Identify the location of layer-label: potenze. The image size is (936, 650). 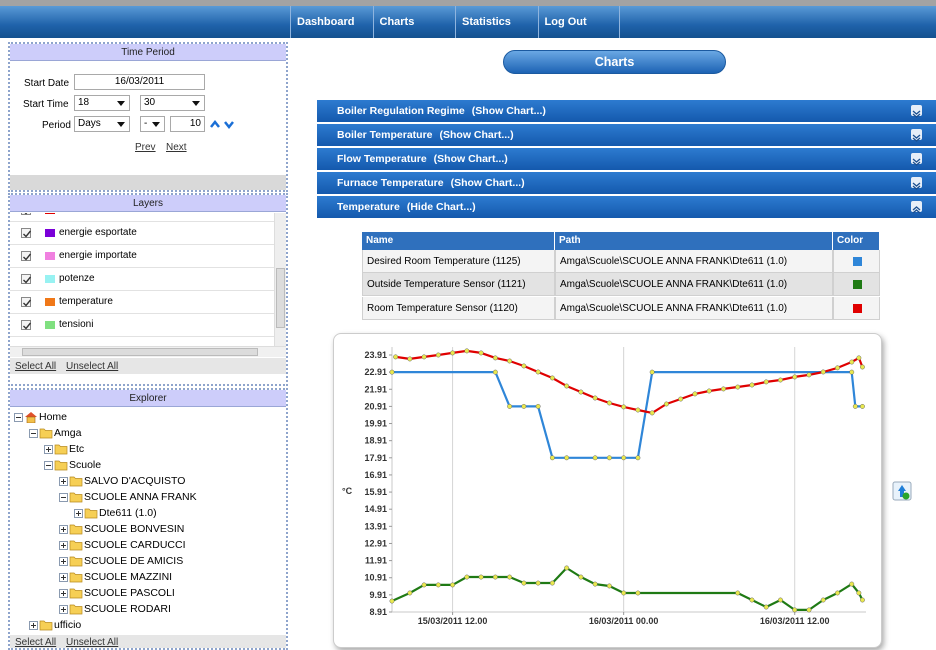
(77, 278).